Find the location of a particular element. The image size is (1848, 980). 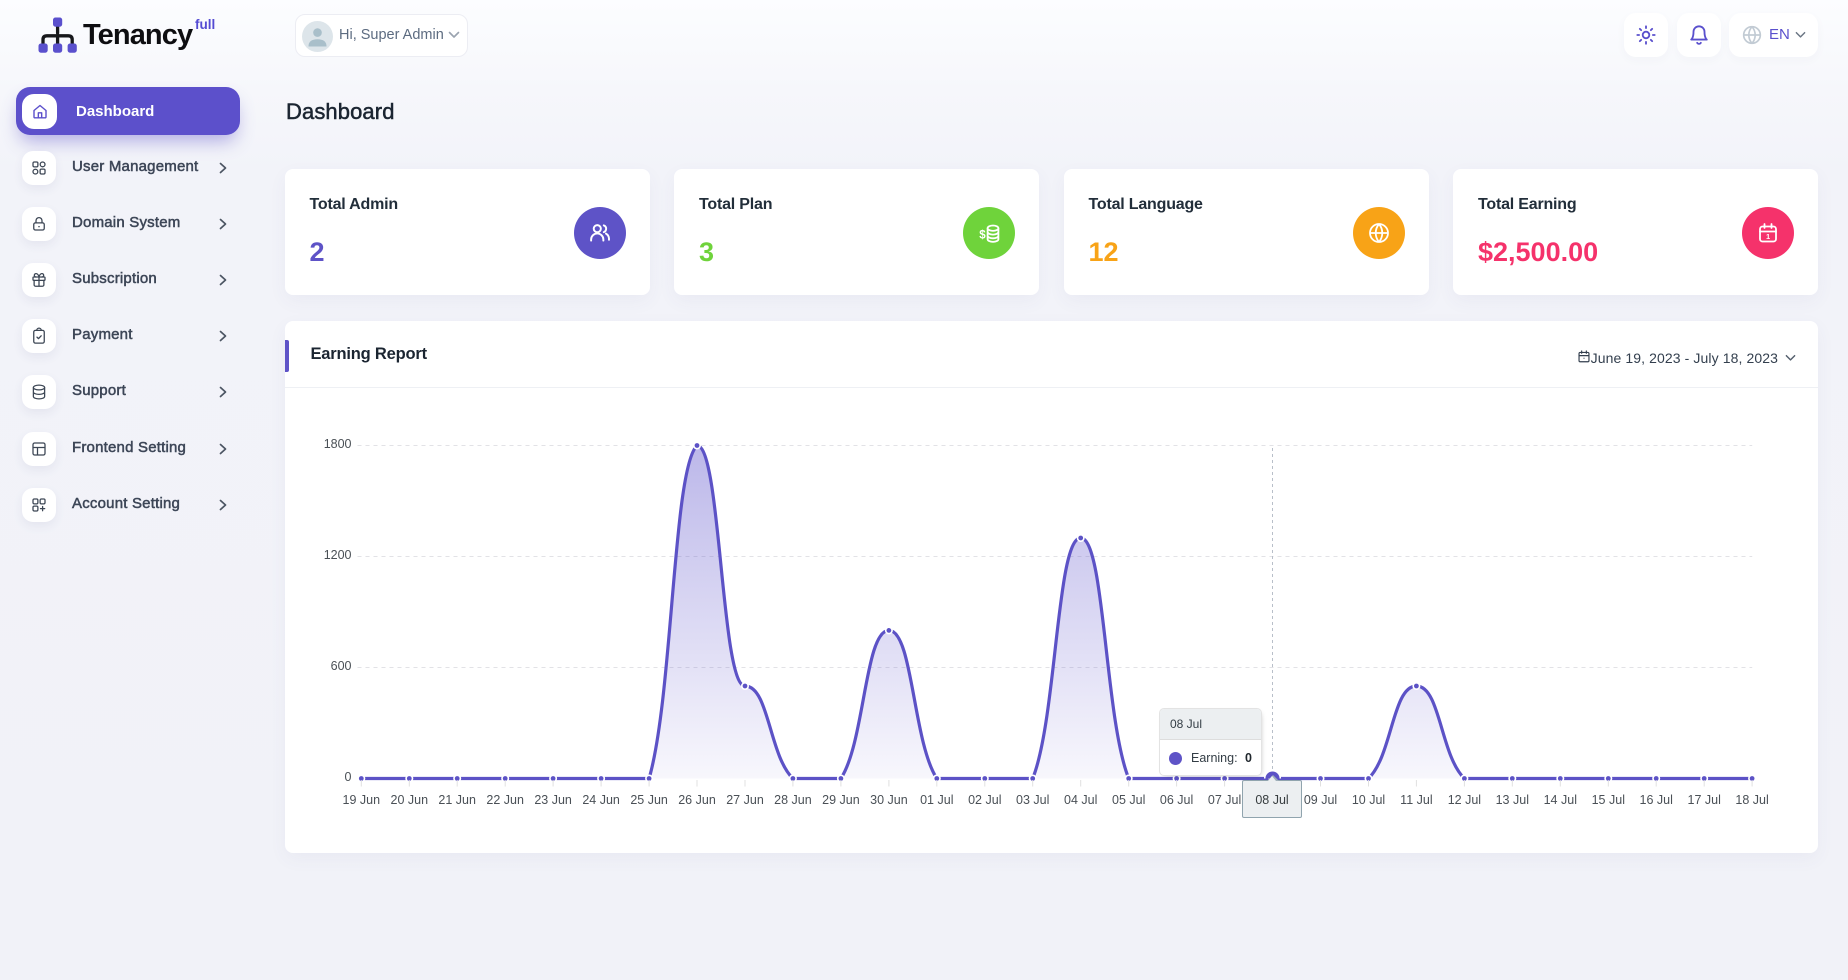

svg-text: 06 Jul is located at coordinates (1176, 800).